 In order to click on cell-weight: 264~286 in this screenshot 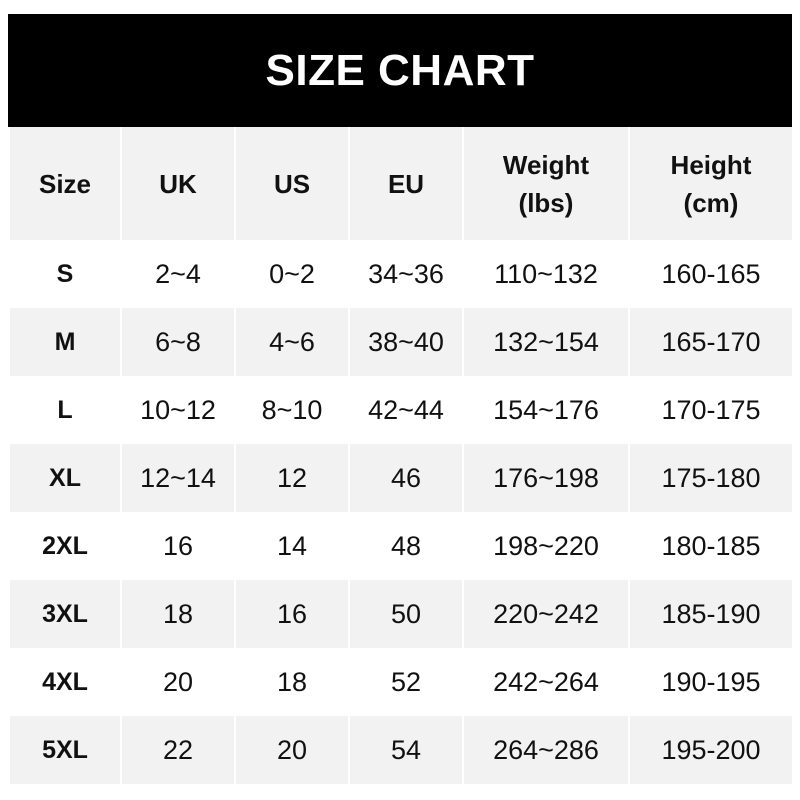, I will do `click(546, 750)`.